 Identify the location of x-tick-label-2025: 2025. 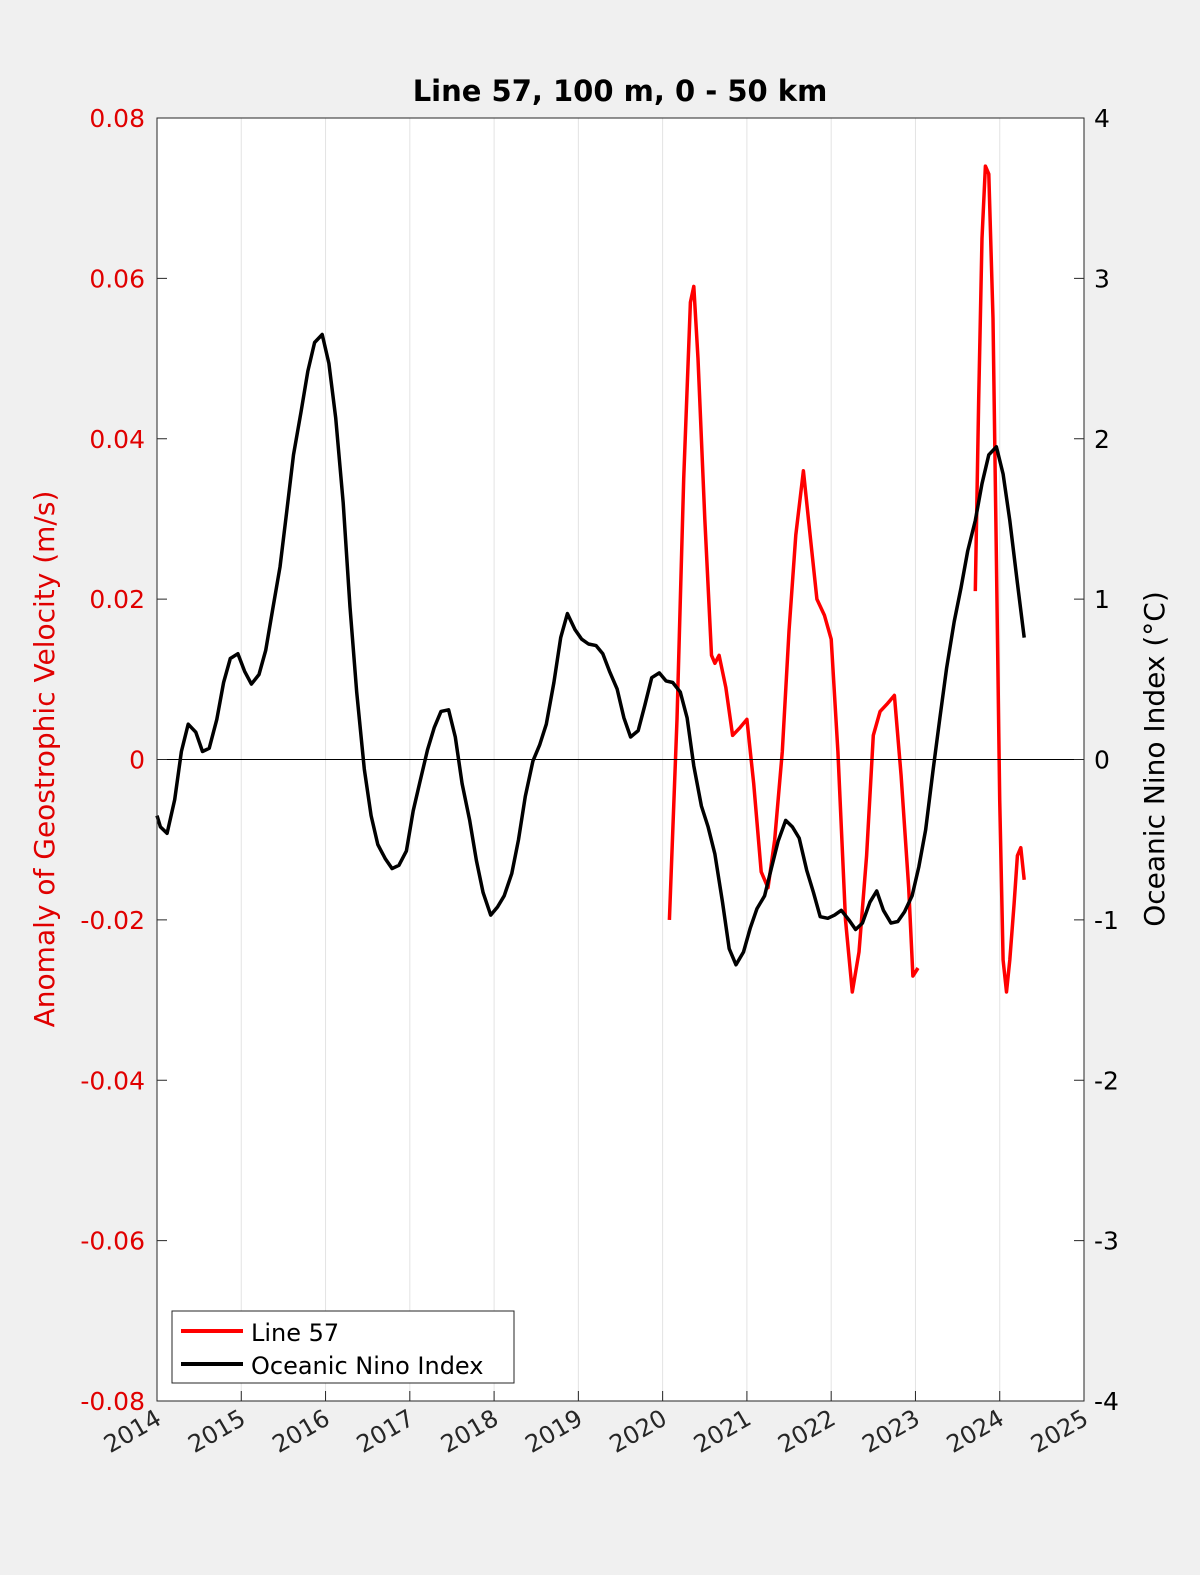
(1059, 1431).